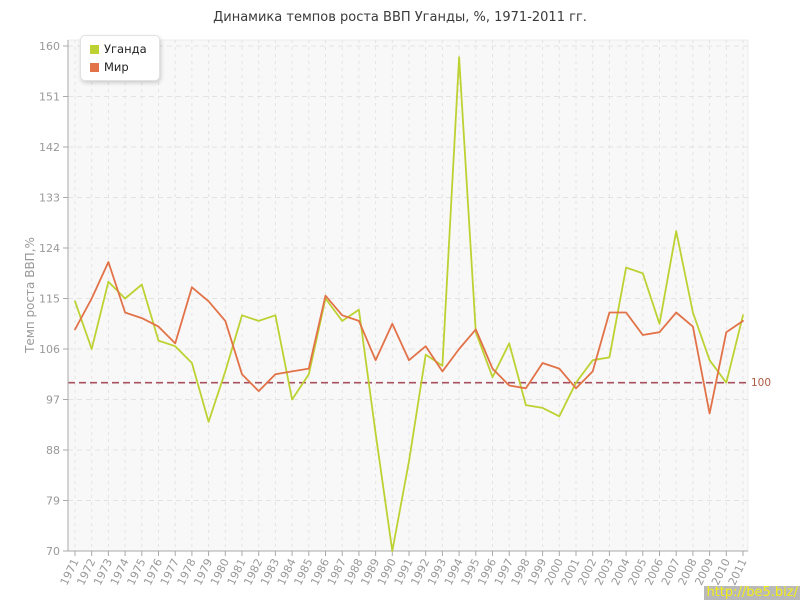 This screenshot has width=800, height=600. Describe the element at coordinates (49, 349) in the screenshot. I see `svg-text: 106` at that location.